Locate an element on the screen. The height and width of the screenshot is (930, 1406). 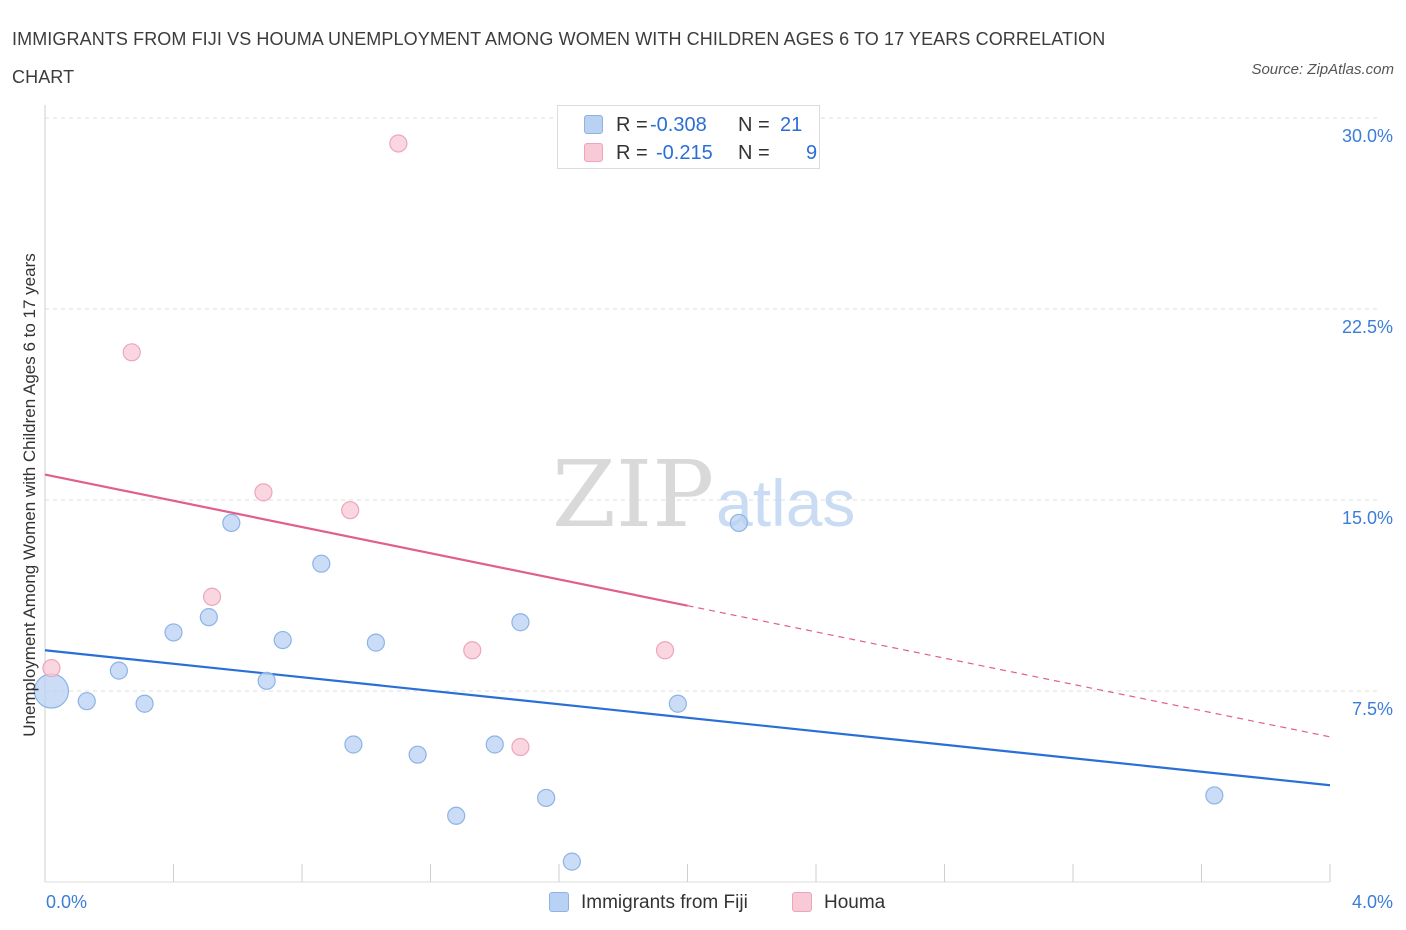
source-credit: Source: ZipAtlas.com is located at coordinates (1322, 69).